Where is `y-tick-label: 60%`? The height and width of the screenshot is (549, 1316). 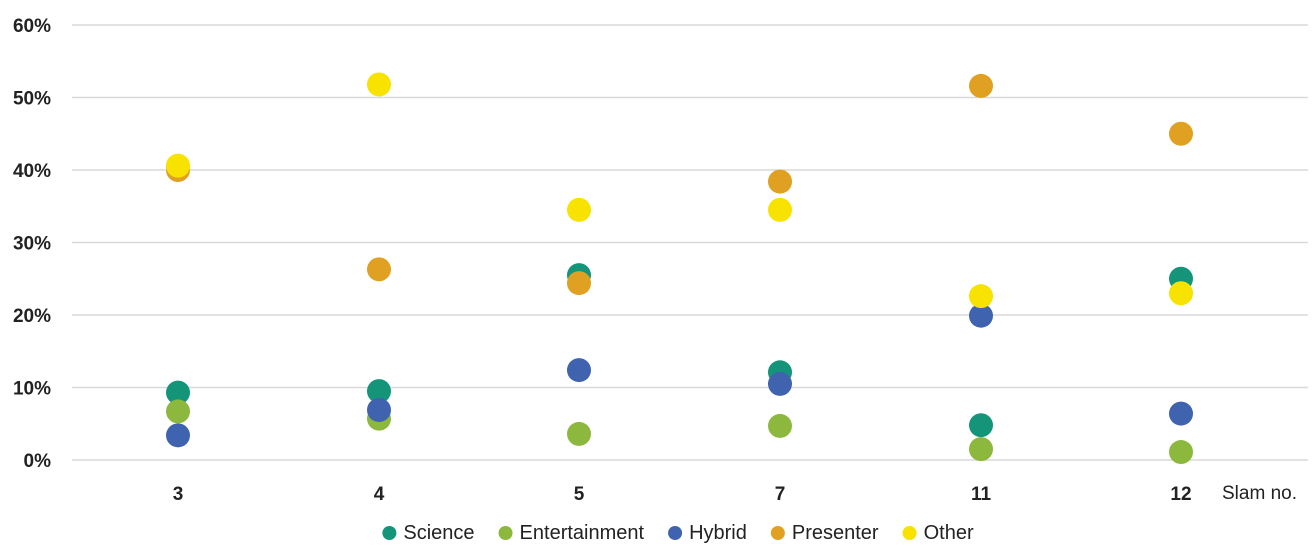
y-tick-label: 60% is located at coordinates (32, 26).